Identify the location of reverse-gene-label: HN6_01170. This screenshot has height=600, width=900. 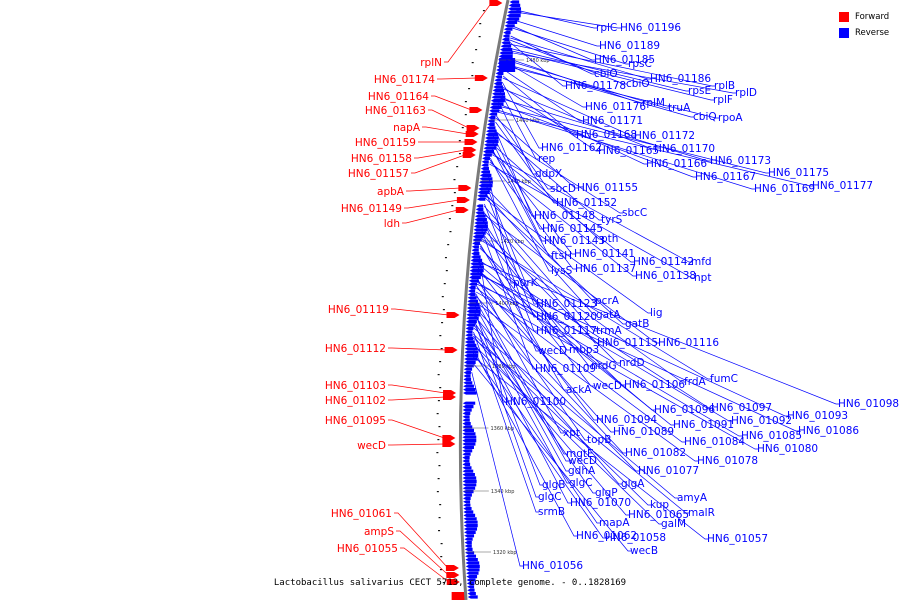
(684, 149).